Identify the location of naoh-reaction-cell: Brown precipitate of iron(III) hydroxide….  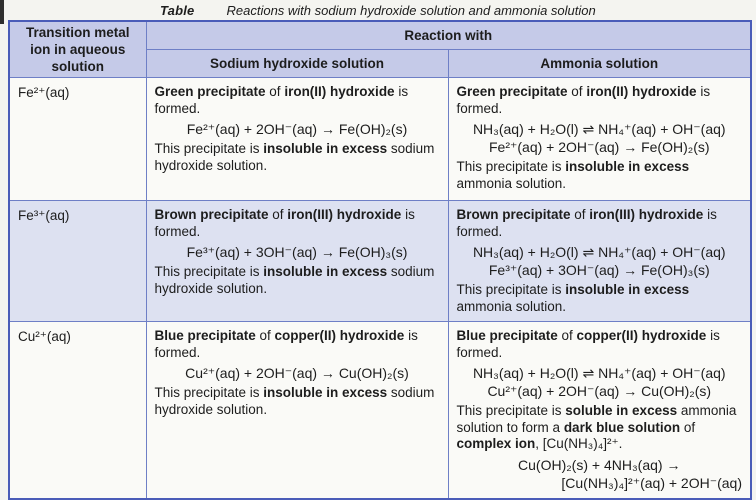
(297, 261).